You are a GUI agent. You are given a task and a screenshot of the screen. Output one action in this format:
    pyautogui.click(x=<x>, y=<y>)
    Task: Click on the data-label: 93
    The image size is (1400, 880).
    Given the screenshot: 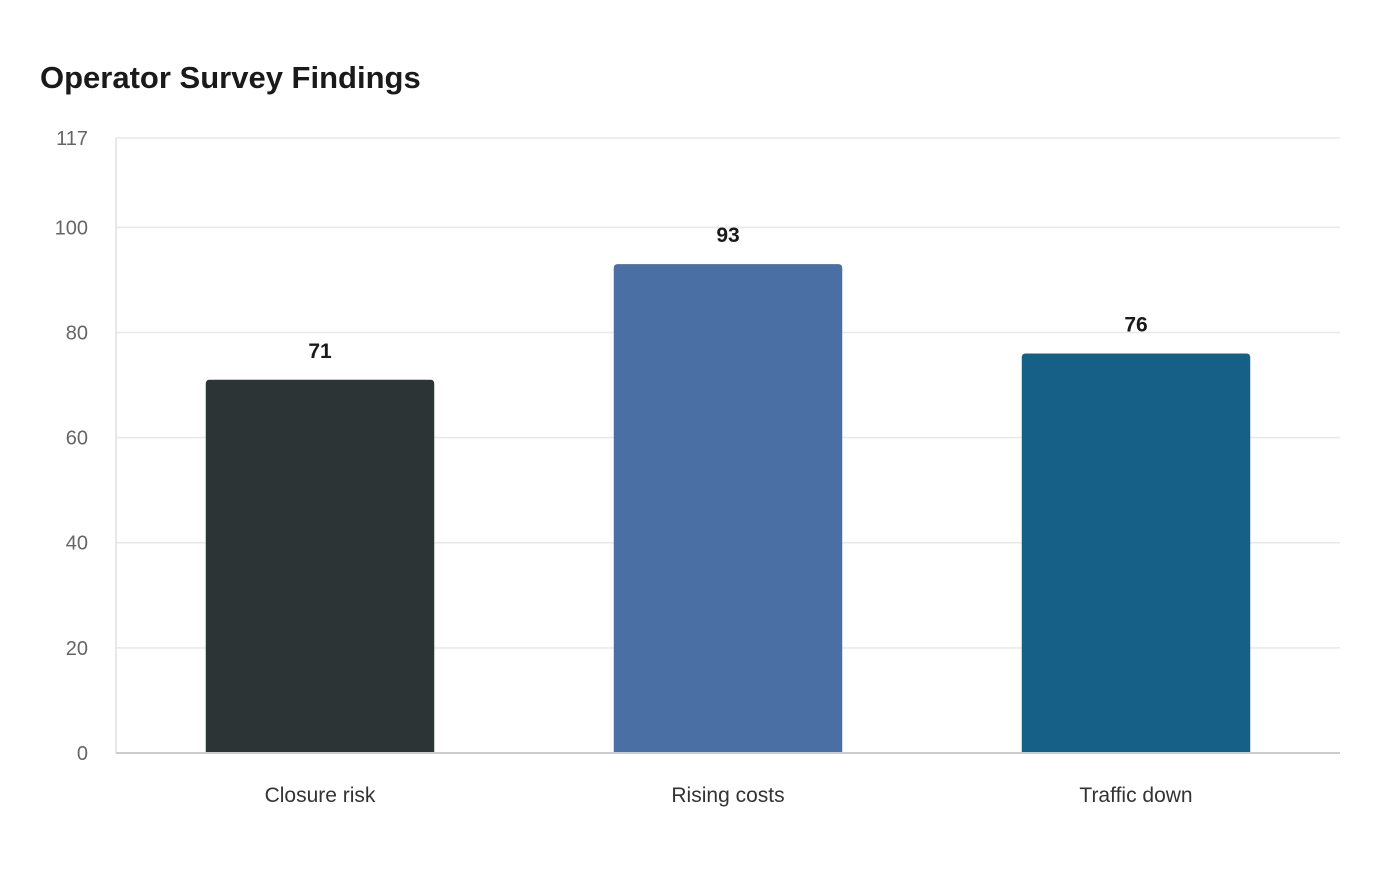 What is the action you would take?
    pyautogui.click(x=727, y=235)
    